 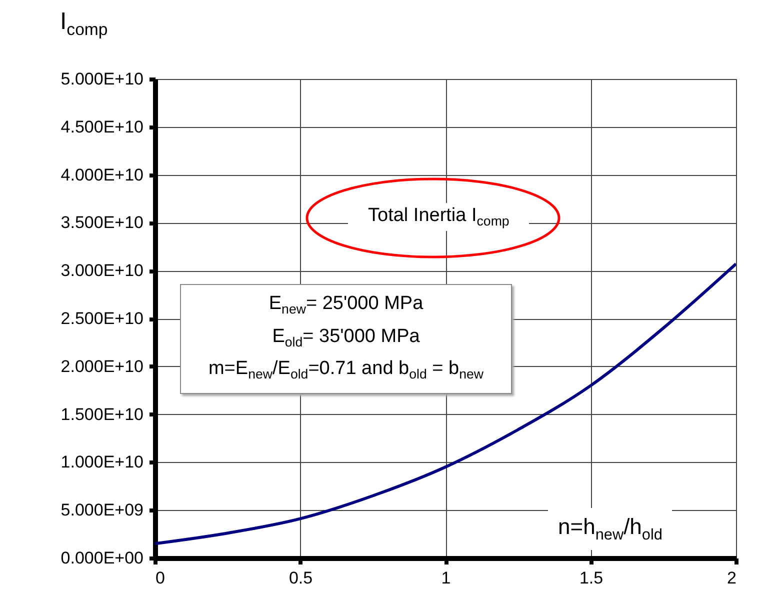 What do you see at coordinates (102, 318) in the screenshot?
I see `y-tick-label: 2.500E+10` at bounding box center [102, 318].